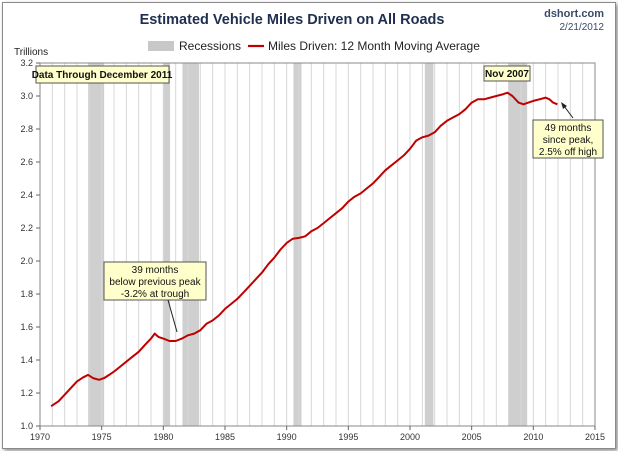  I want to click on y-tick-label: 2.2, so click(26, 228).